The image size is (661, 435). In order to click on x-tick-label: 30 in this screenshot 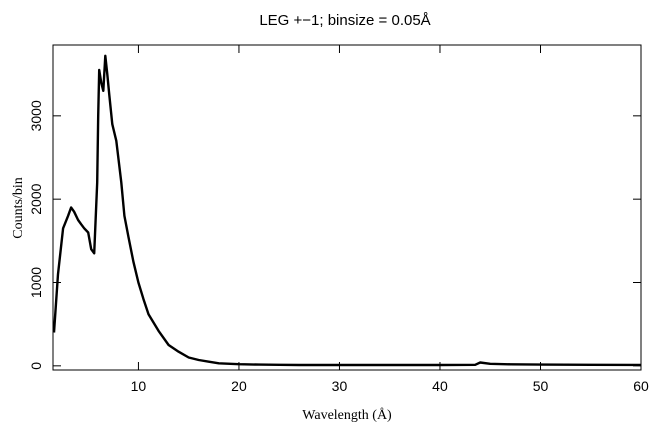, I will do `click(340, 386)`.